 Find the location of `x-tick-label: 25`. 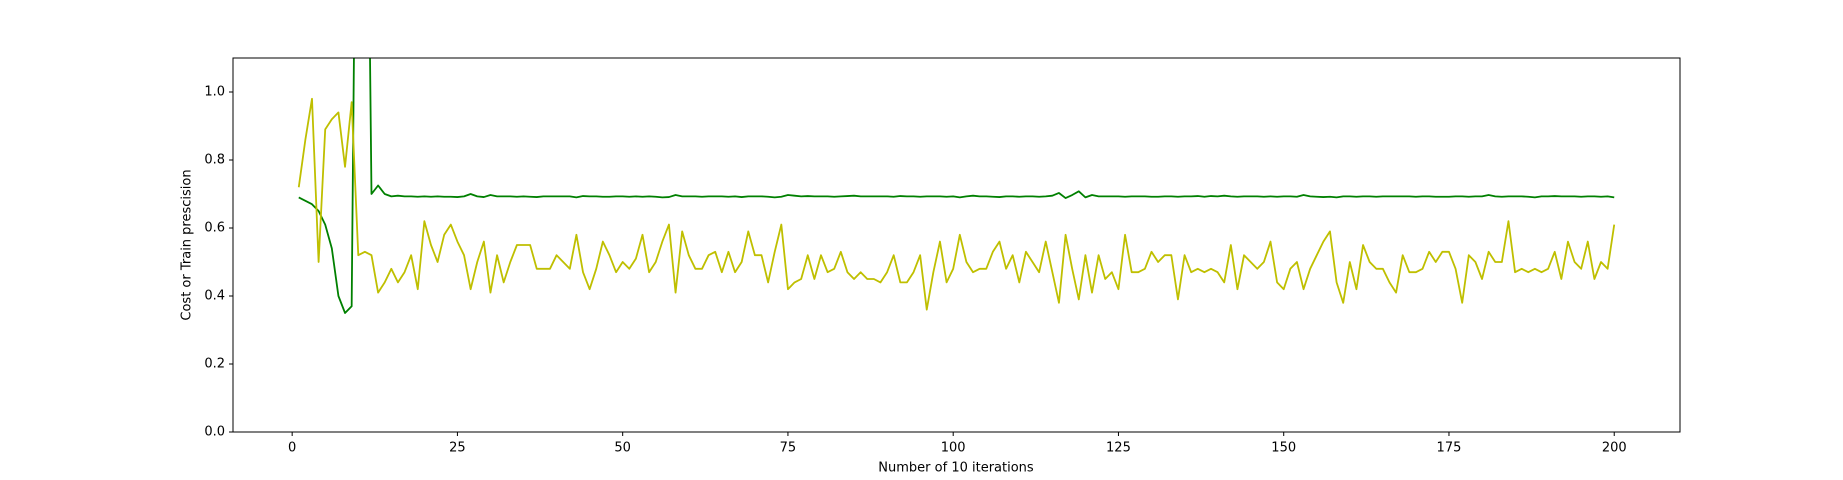

x-tick-label: 25 is located at coordinates (457, 448).